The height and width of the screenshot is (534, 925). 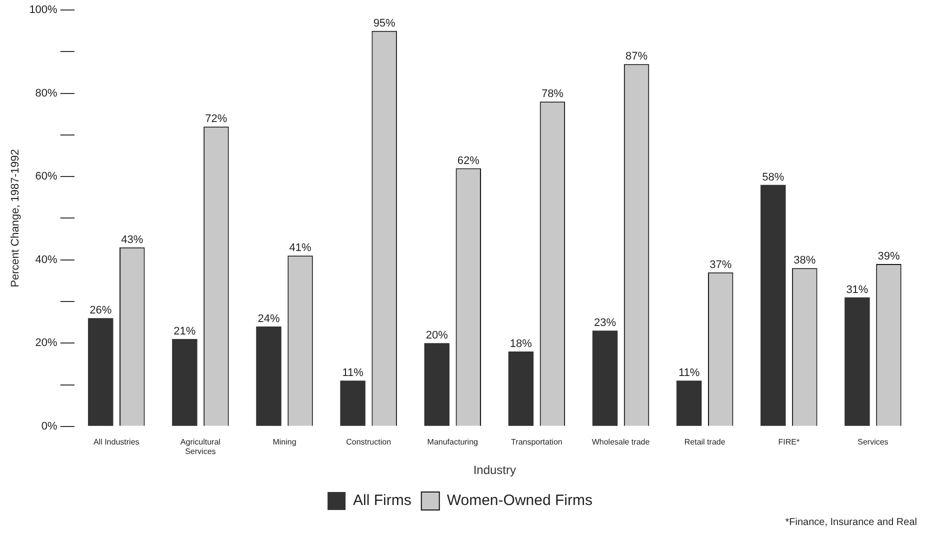 What do you see at coordinates (889, 256) in the screenshot?
I see `data-label: 39%` at bounding box center [889, 256].